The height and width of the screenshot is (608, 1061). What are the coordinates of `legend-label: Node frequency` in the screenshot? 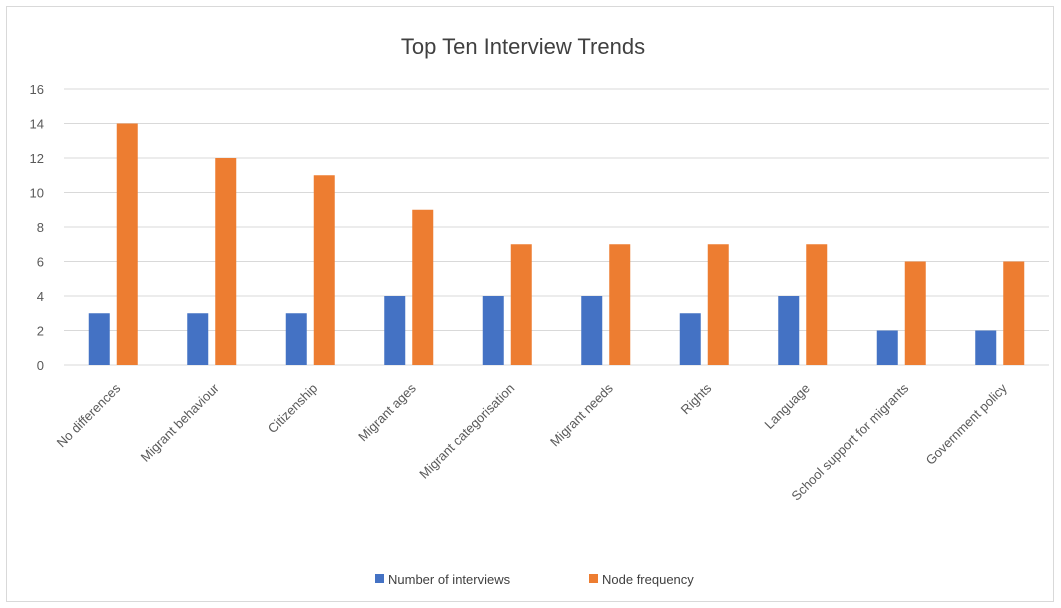 It's located at (648, 579).